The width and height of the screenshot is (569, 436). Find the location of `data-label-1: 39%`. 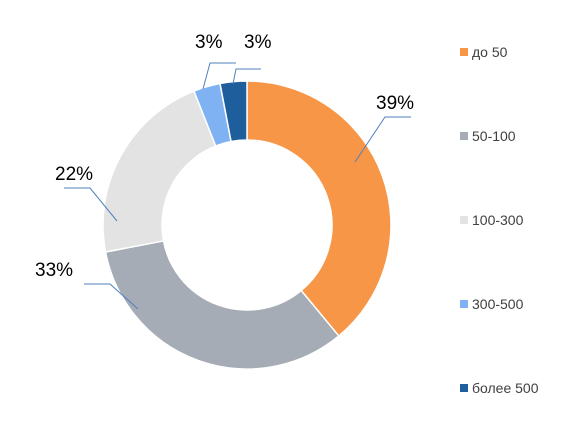

data-label-1: 39% is located at coordinates (395, 103).